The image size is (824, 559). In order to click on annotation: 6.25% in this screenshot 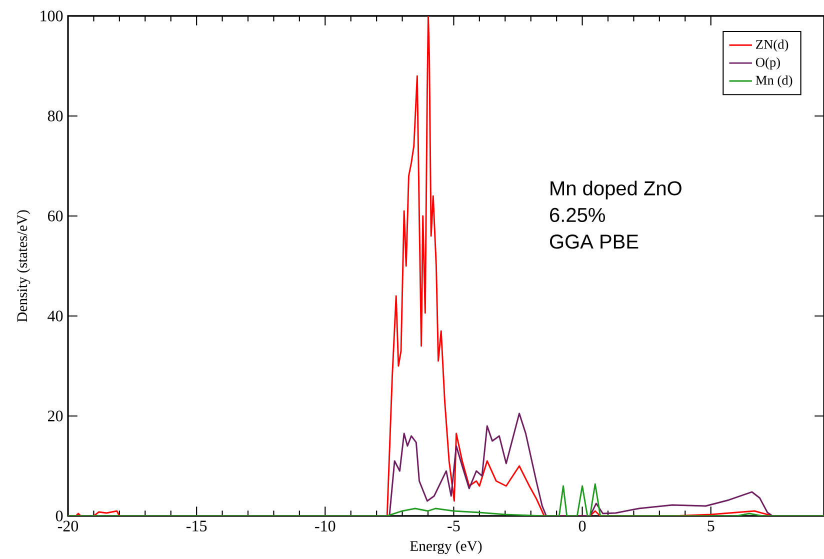, I will do `click(577, 215)`.